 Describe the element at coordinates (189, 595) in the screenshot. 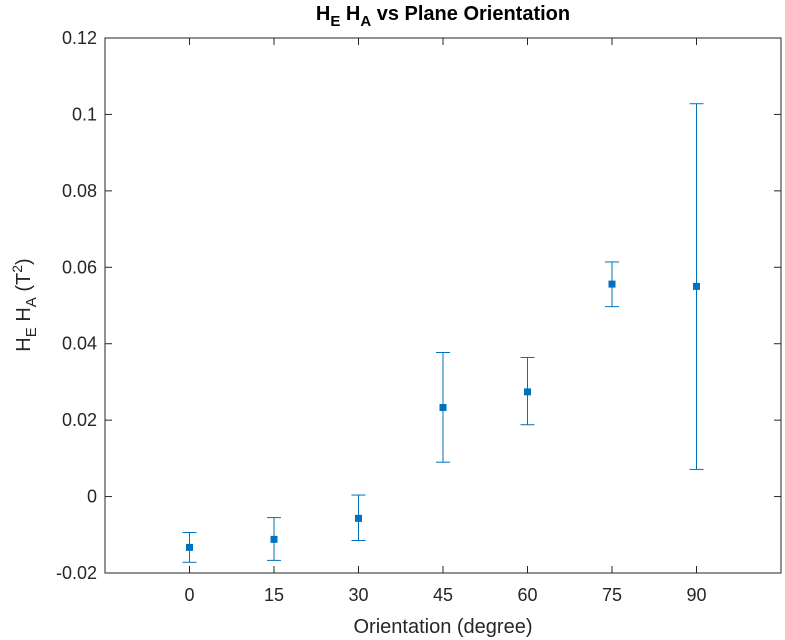

I see `x-tick-label: 0` at that location.